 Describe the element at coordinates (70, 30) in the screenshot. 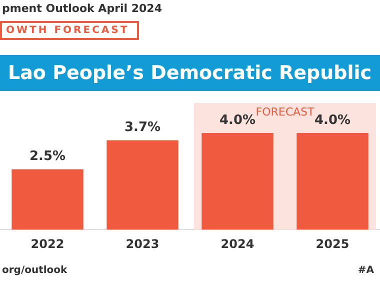

I see `chart-subtitle: OWTH FORECAST` at that location.